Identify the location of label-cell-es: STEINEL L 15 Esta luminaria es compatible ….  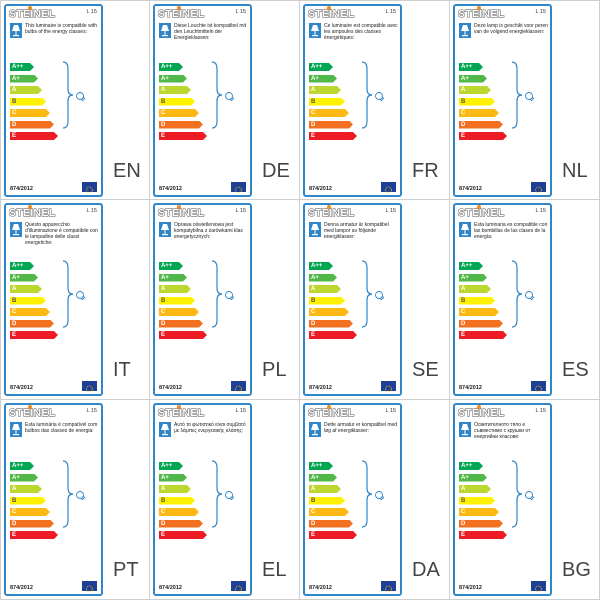
(525, 300).